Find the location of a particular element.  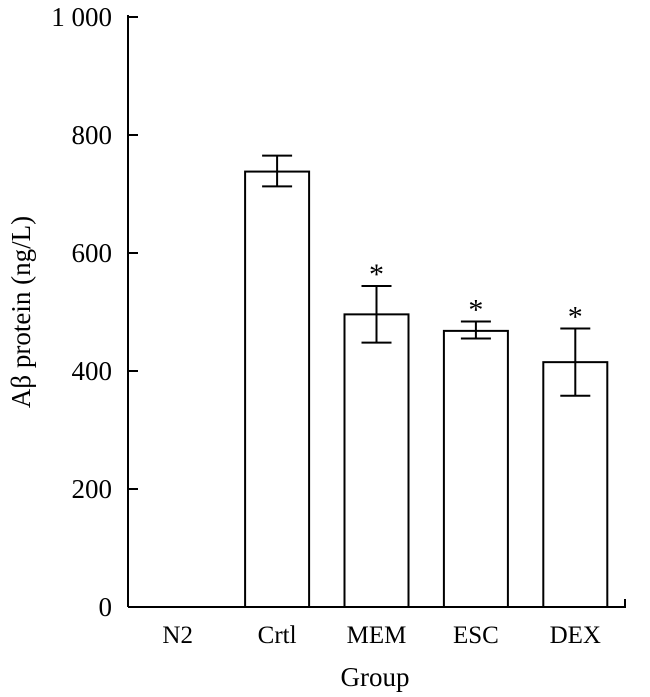

significance-marks: * * * is located at coordinates (476, 295).